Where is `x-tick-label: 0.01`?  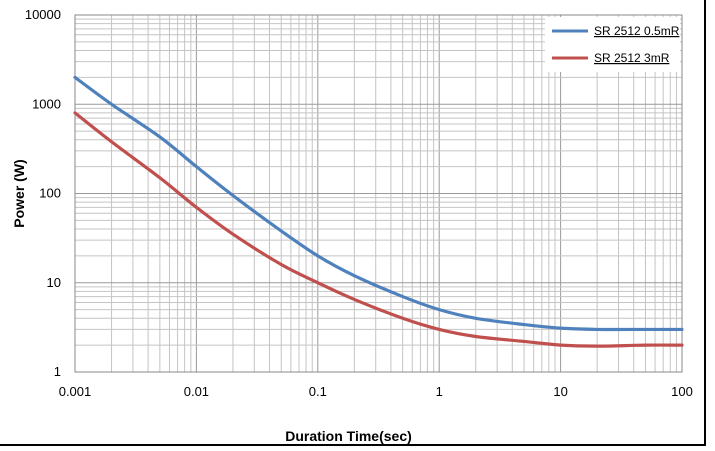 x-tick-label: 0.01 is located at coordinates (196, 391).